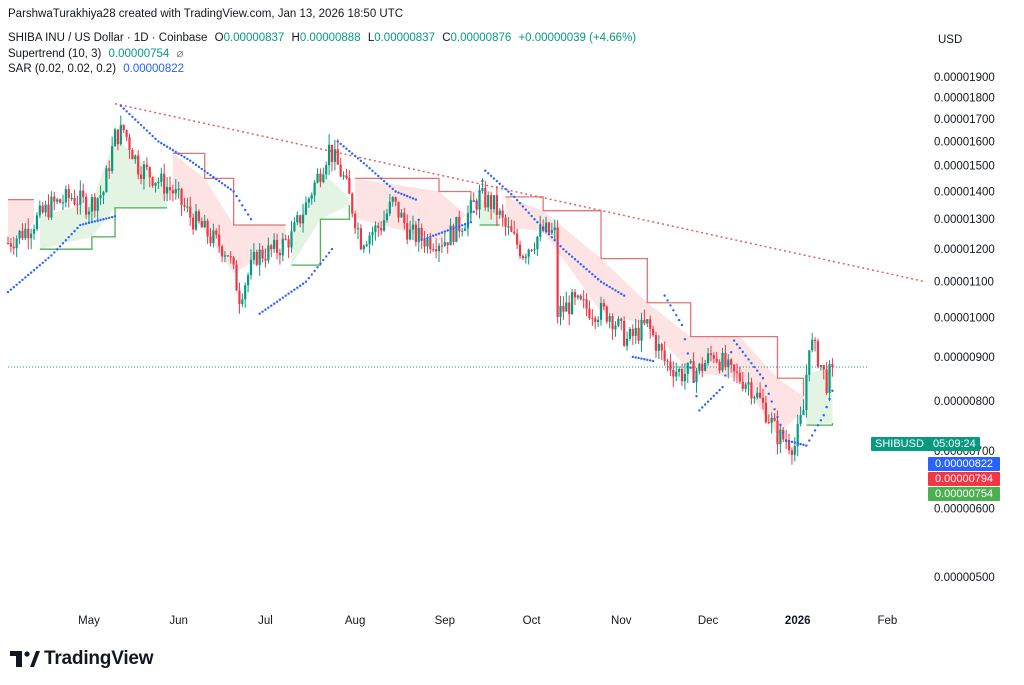  I want to click on sar-price-tag: 0.00000822, so click(964, 464).